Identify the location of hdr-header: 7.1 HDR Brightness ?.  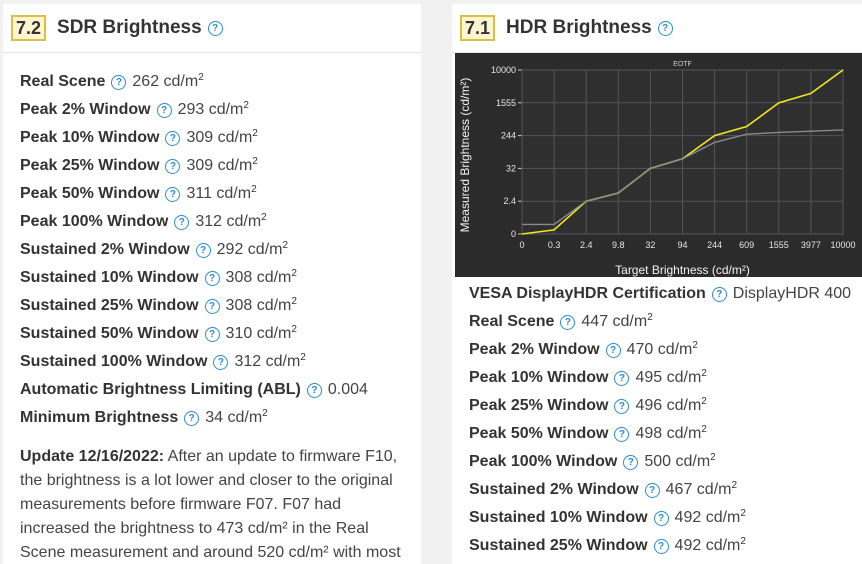
(657, 28).